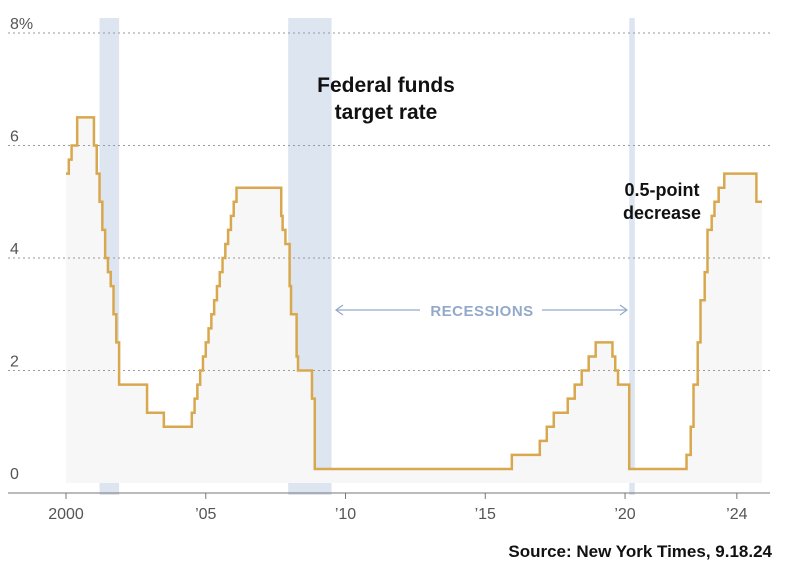 This screenshot has height=576, width=793. I want to click on y-tick-label-2: 2, so click(14, 362).